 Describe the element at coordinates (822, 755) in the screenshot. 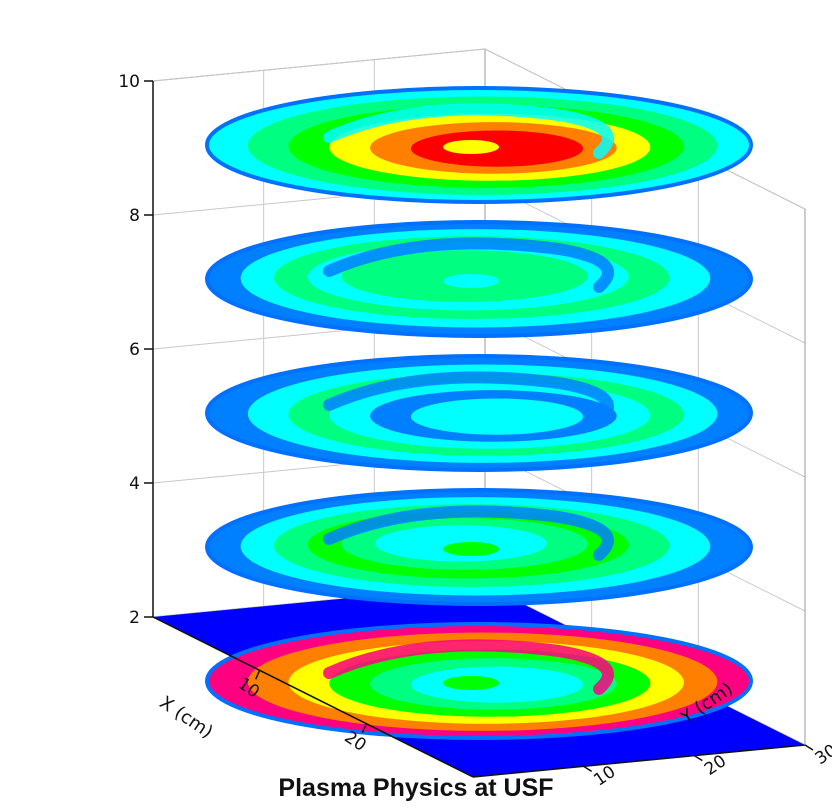

I see `y-tick-label: 30` at that location.